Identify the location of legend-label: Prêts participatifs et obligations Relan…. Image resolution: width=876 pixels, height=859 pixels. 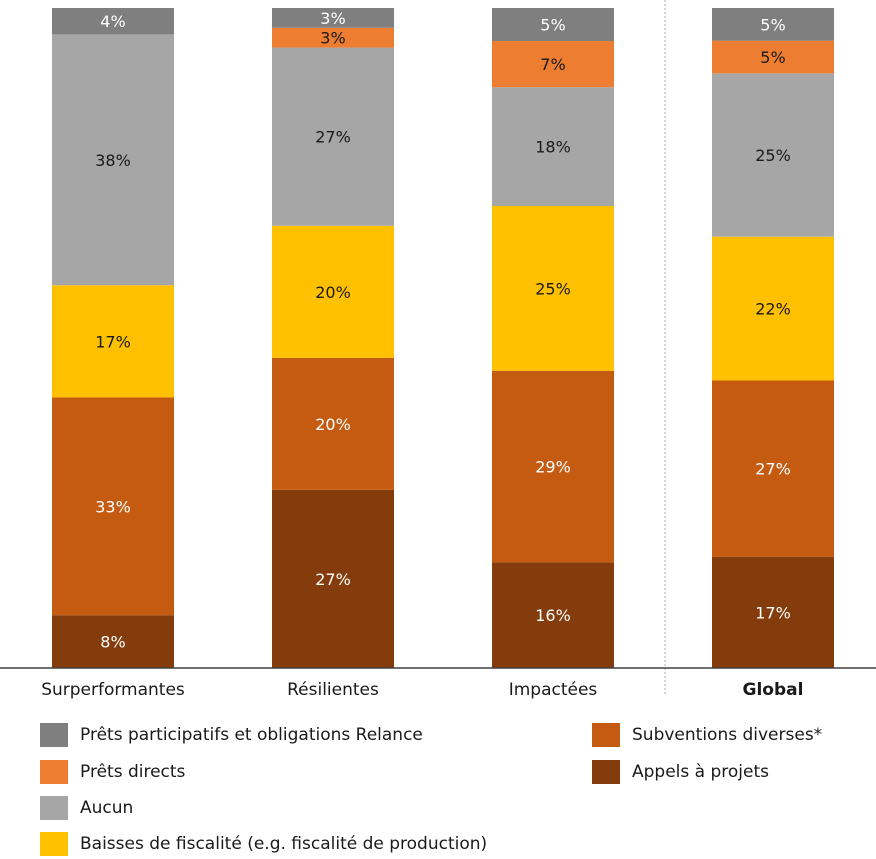
(251, 735).